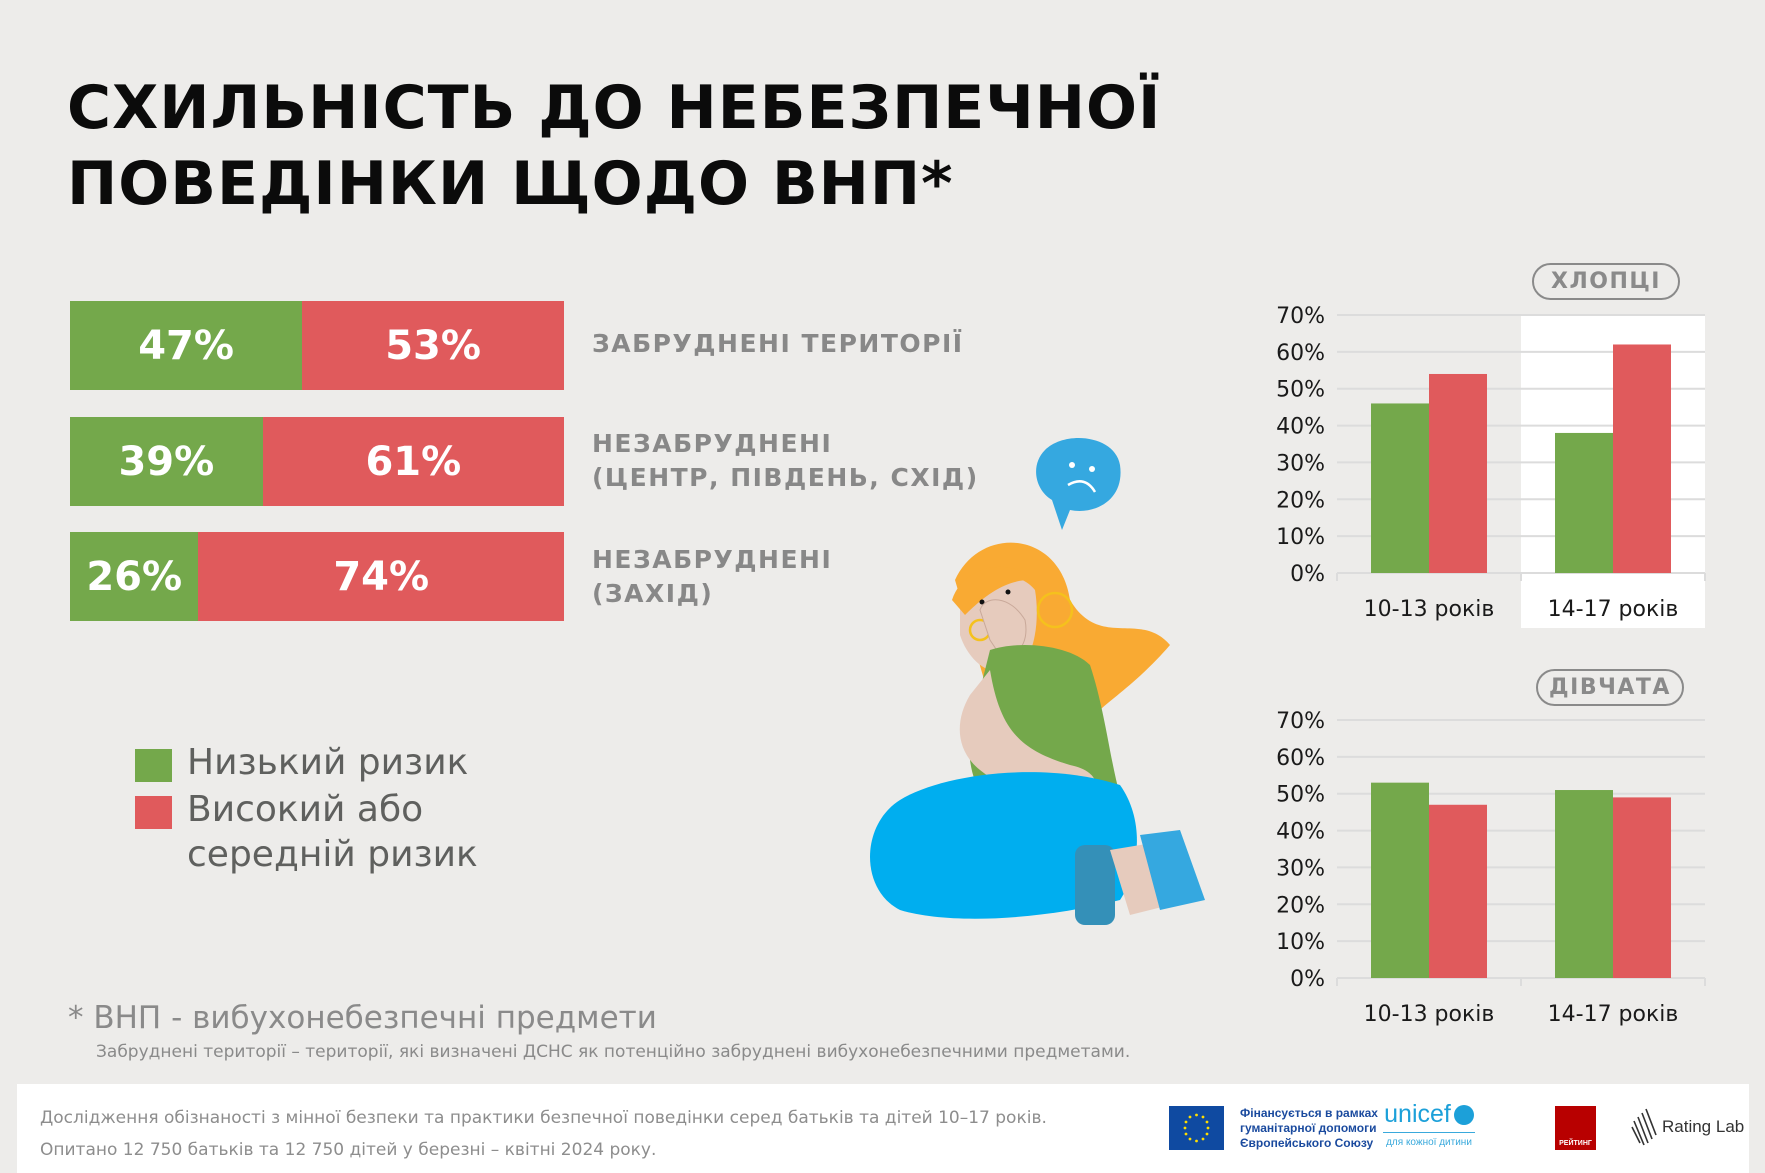  I want to click on low-risk-value: 39%, so click(166, 461).